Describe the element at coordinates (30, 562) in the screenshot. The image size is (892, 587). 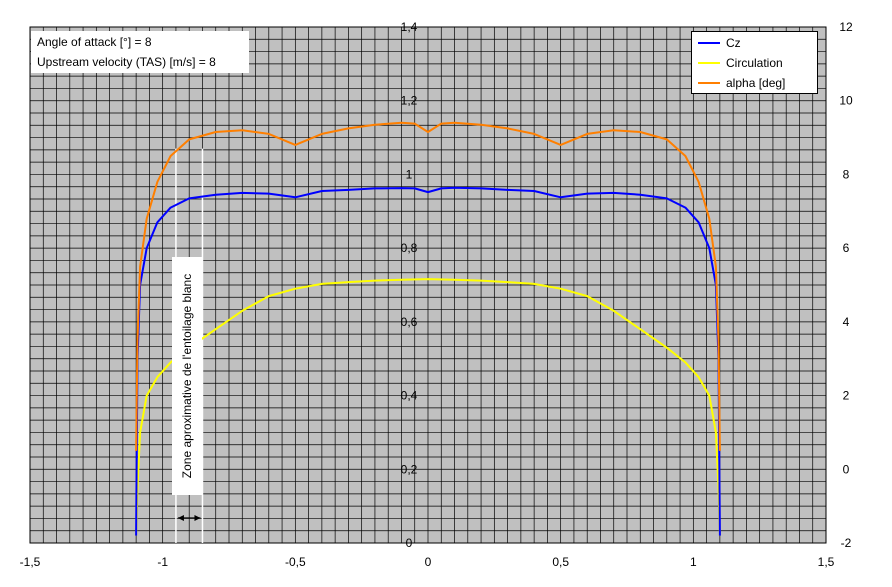
I see `x-tick-label: -1,5` at that location.